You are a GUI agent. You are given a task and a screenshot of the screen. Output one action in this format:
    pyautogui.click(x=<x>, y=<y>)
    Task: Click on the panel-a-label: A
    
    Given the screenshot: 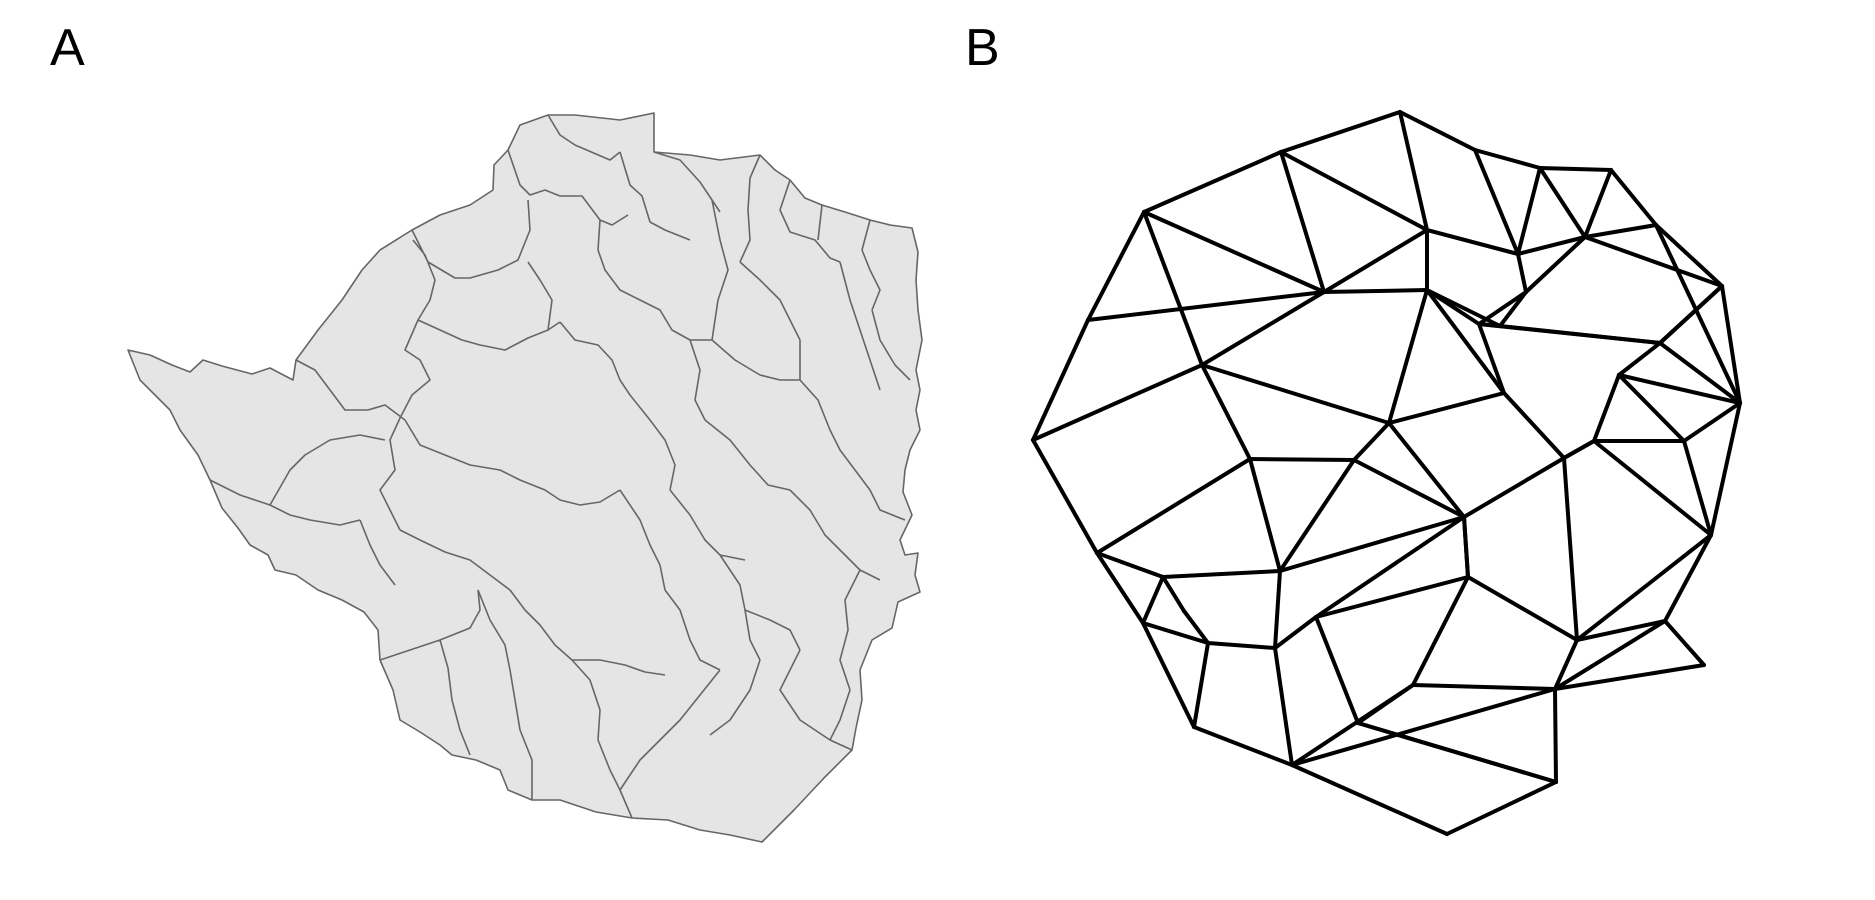 What is the action you would take?
    pyautogui.click(x=67, y=48)
    